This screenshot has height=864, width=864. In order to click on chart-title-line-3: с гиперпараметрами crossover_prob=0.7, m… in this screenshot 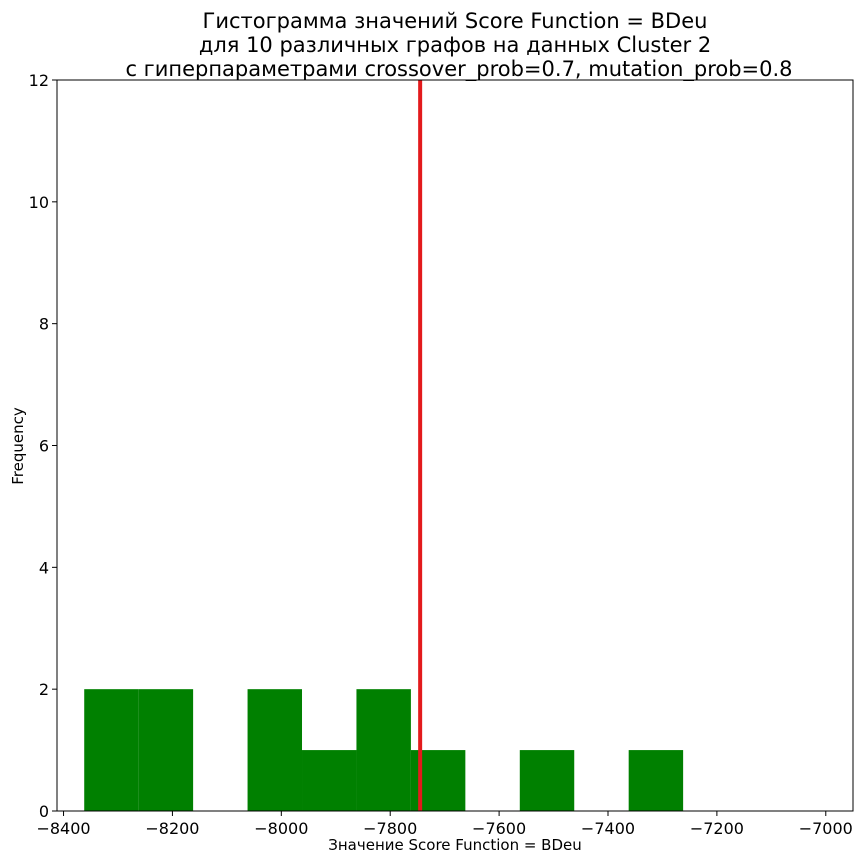, I will do `click(458, 69)`.